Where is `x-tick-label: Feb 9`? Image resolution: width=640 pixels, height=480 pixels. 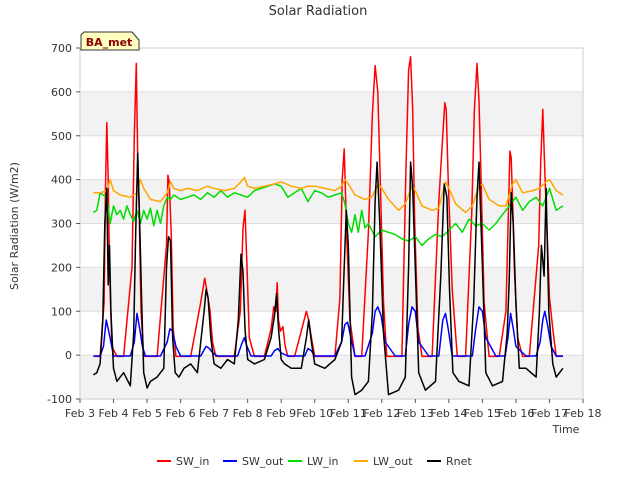 x-tick-label: Feb 9 is located at coordinates (281, 413).